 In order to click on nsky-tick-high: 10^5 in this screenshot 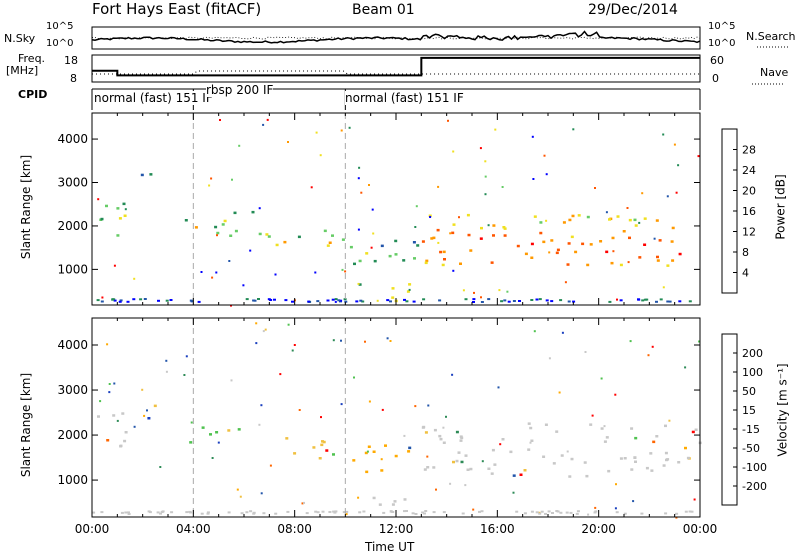, I will do `click(60, 26)`.